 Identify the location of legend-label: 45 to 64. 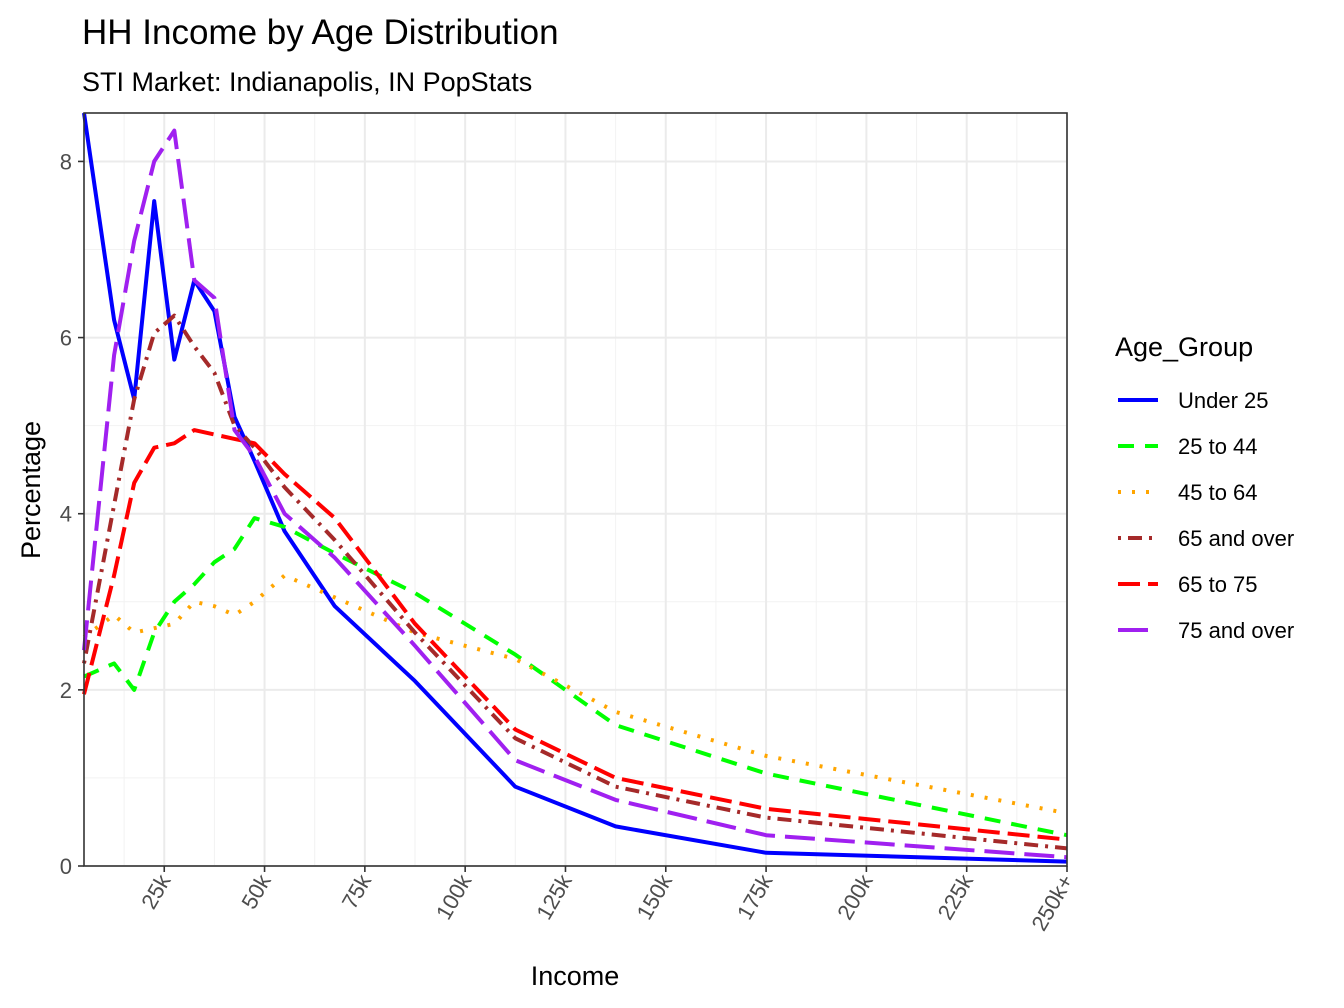
(1218, 492).